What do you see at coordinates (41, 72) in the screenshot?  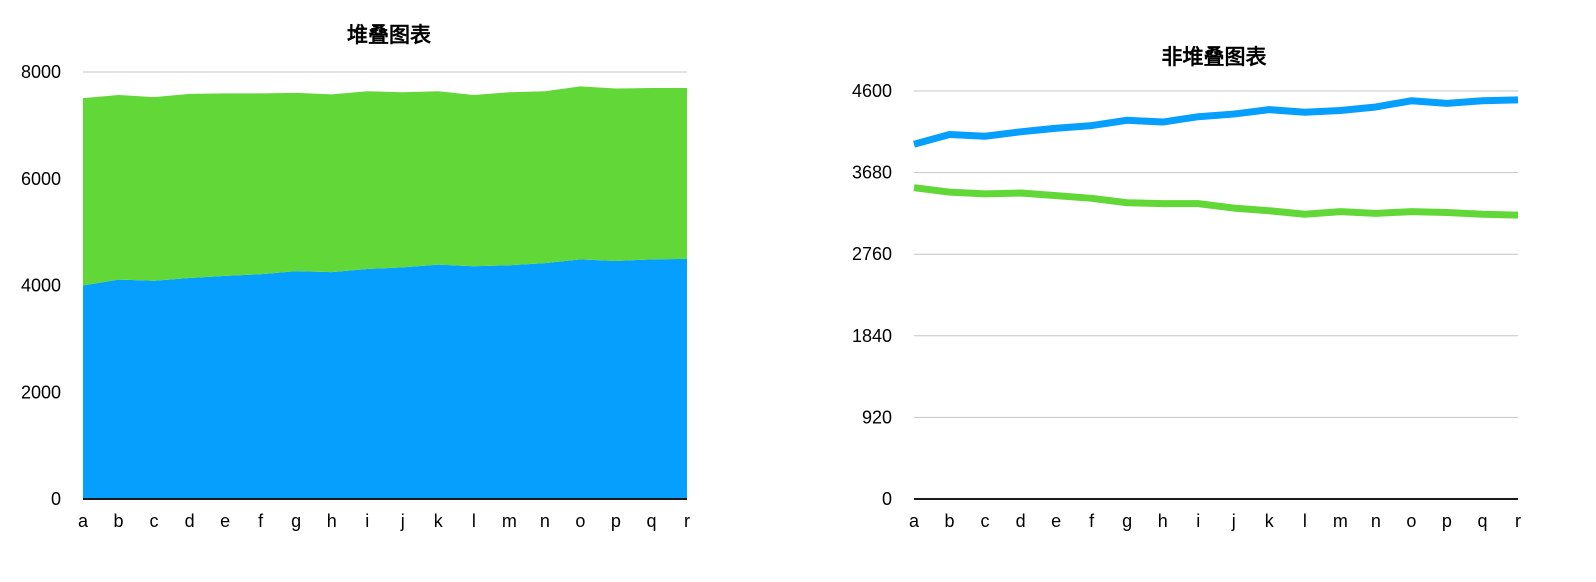 I see `y-tick-label: 8000` at bounding box center [41, 72].